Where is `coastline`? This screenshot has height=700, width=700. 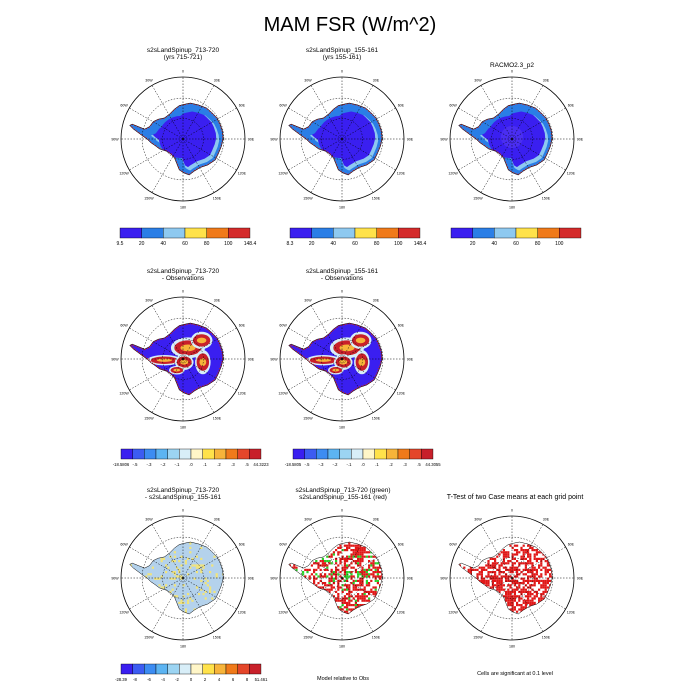 coastline is located at coordinates (335, 139).